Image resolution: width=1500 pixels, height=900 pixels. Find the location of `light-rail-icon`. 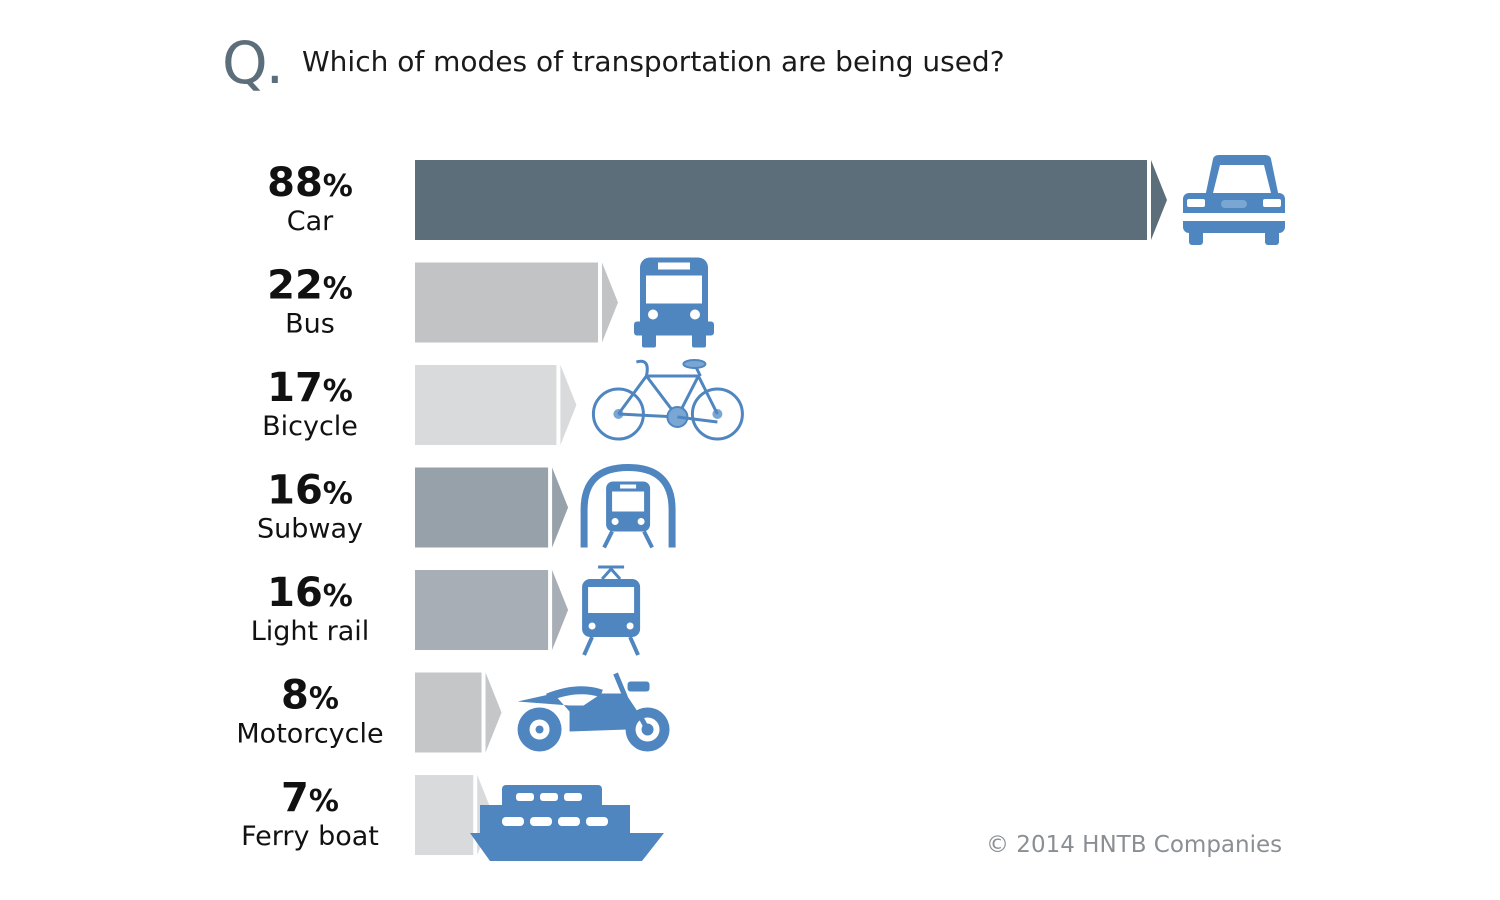

light-rail-icon is located at coordinates (611, 610).